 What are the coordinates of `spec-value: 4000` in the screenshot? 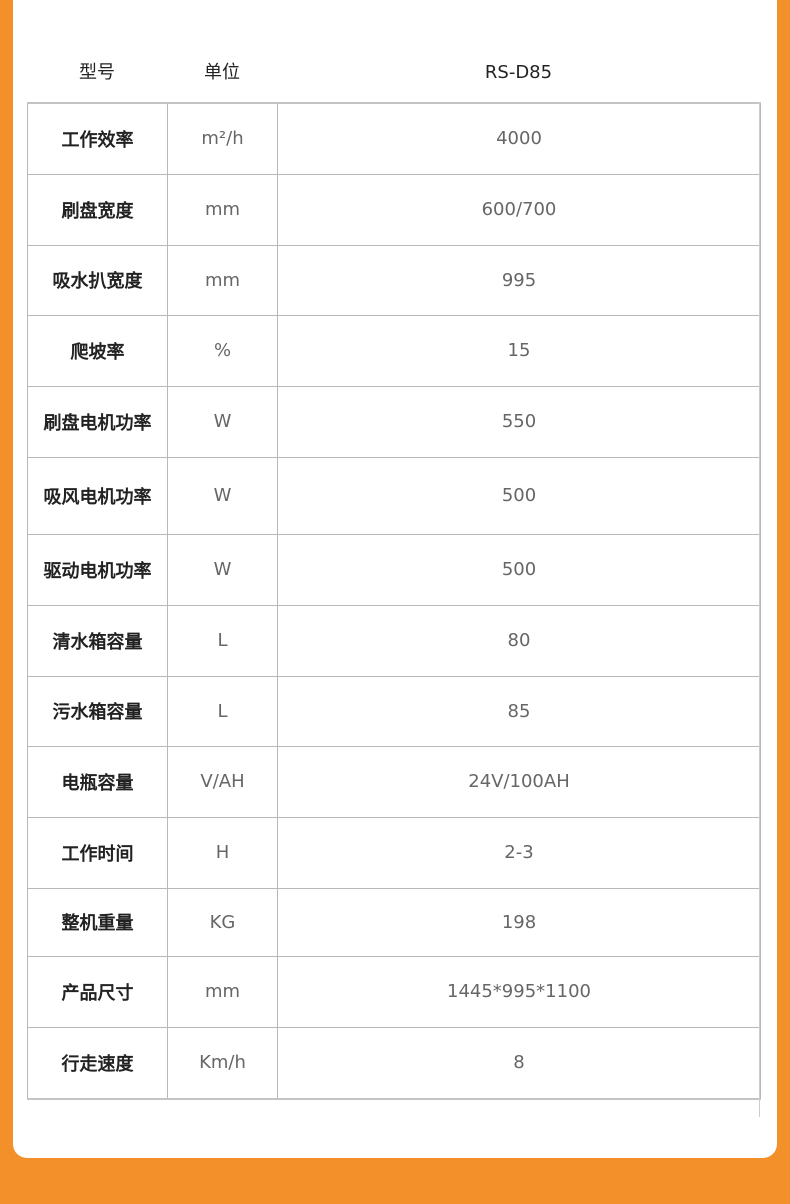 It's located at (519, 138).